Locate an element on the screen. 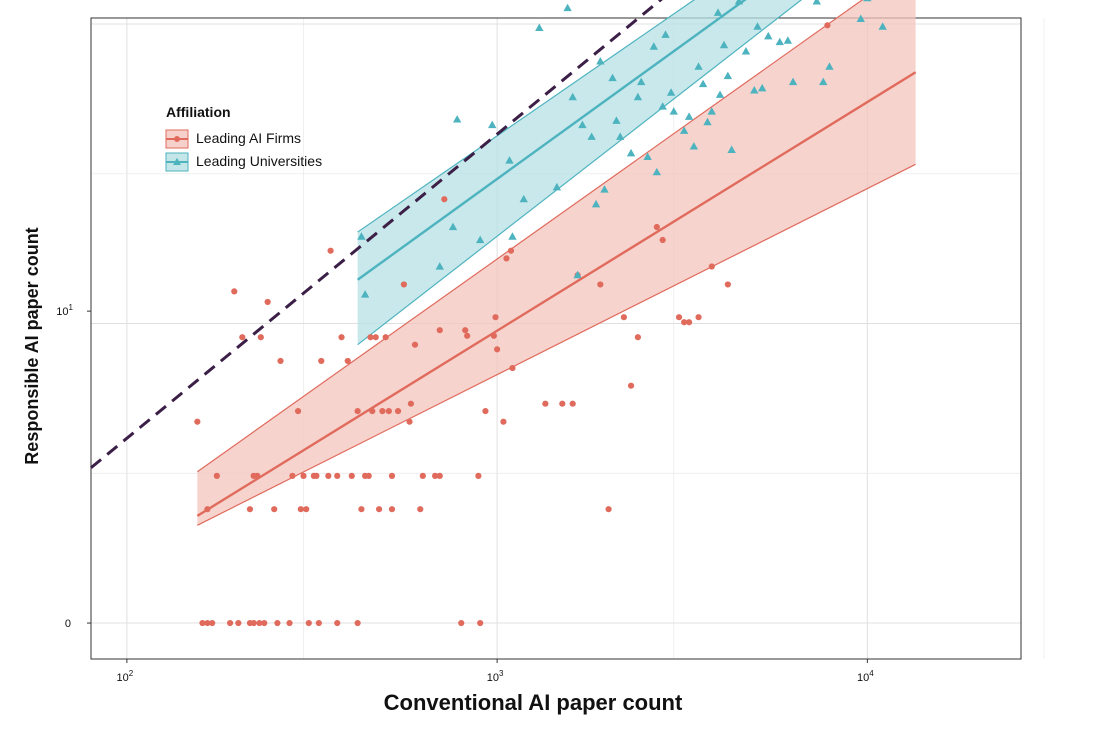  x-tick-label: 10⁴ is located at coordinates (865, 676).